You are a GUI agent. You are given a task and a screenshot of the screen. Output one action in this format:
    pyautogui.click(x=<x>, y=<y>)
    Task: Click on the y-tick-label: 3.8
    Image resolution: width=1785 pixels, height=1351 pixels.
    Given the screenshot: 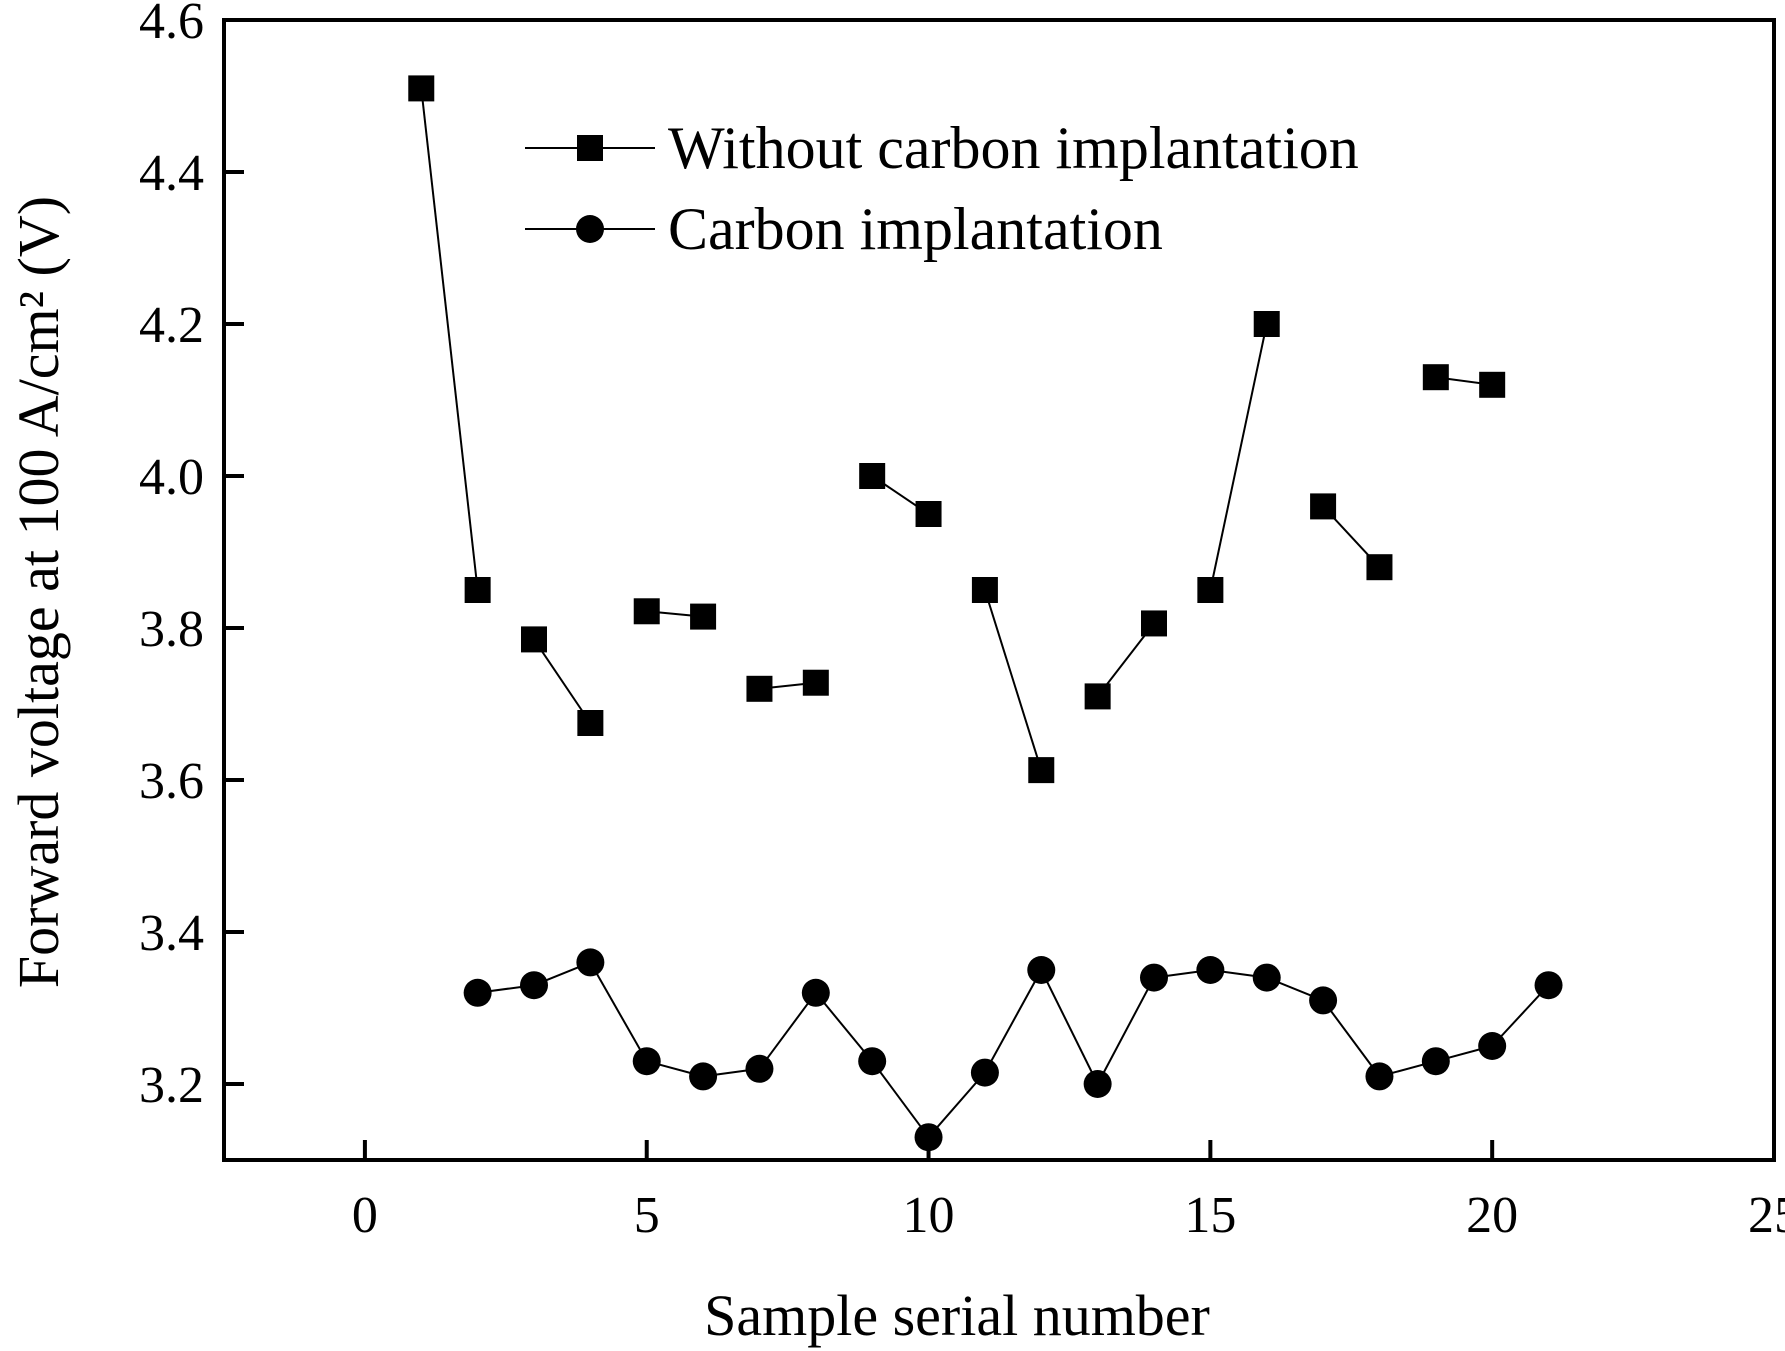 What is the action you would take?
    pyautogui.click(x=171, y=629)
    